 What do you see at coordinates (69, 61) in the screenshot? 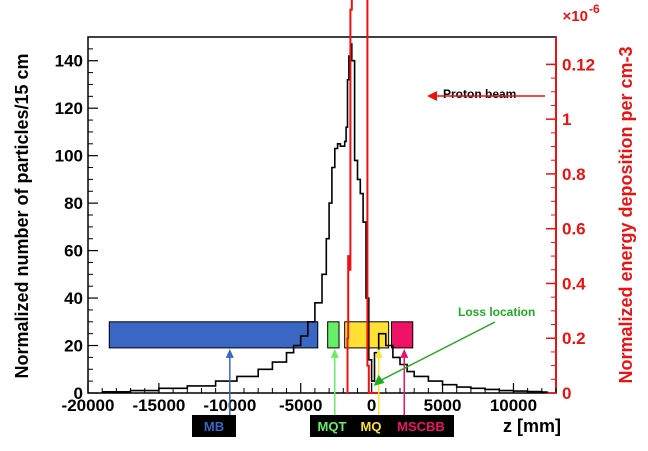
I see `y-left-tick-label: 140` at bounding box center [69, 61].